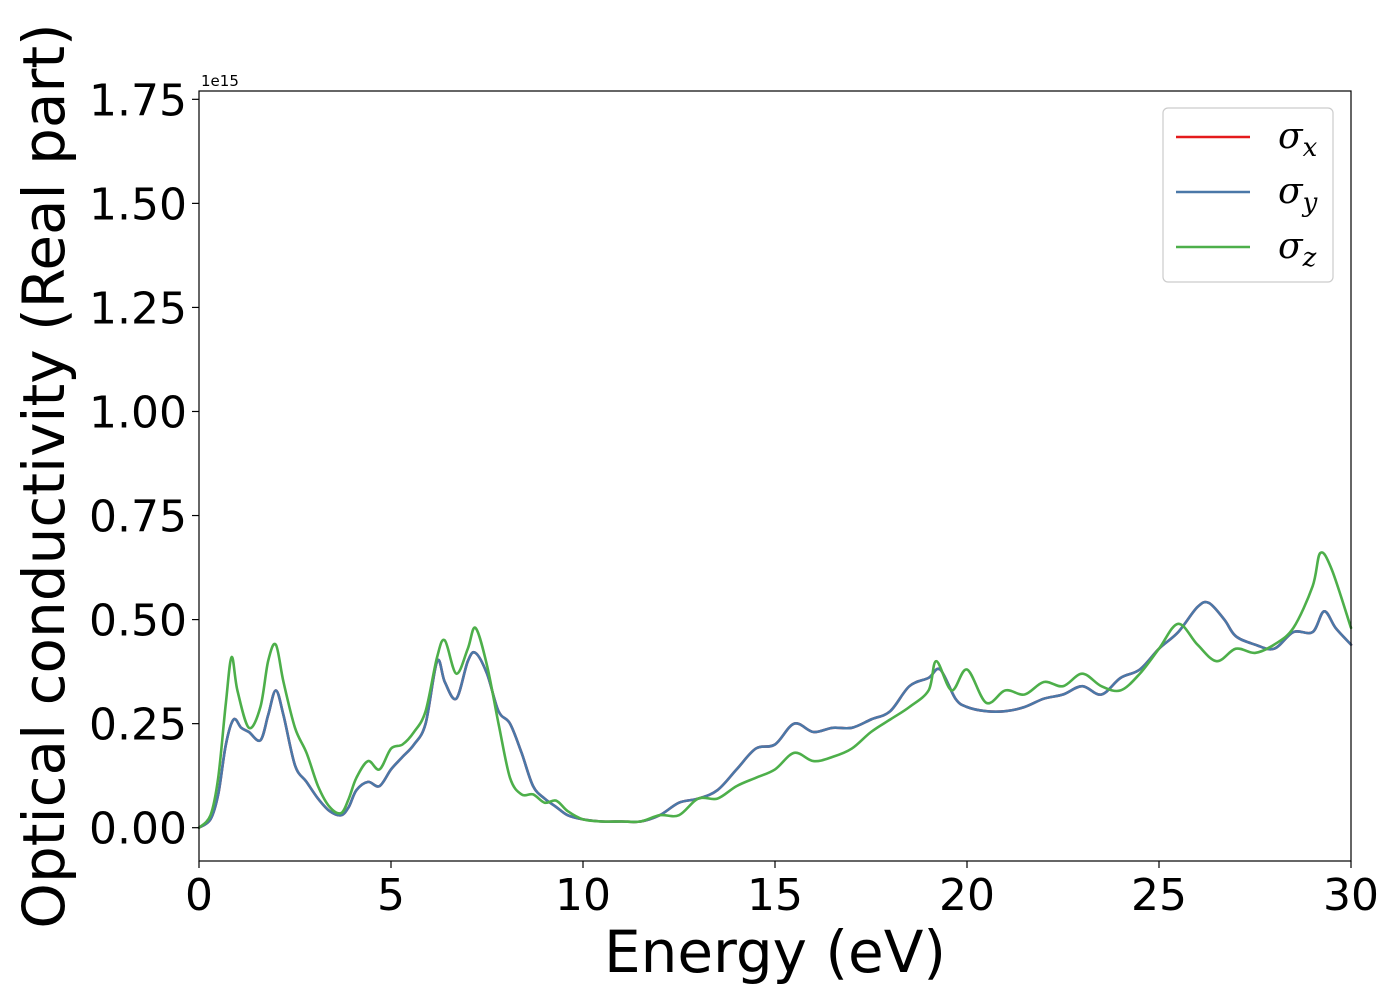  I want to click on y-axis-ticks: 0.00 0.25 0.50 0.75 1.00 1.25 1.50 1.75, so click(144, 465).